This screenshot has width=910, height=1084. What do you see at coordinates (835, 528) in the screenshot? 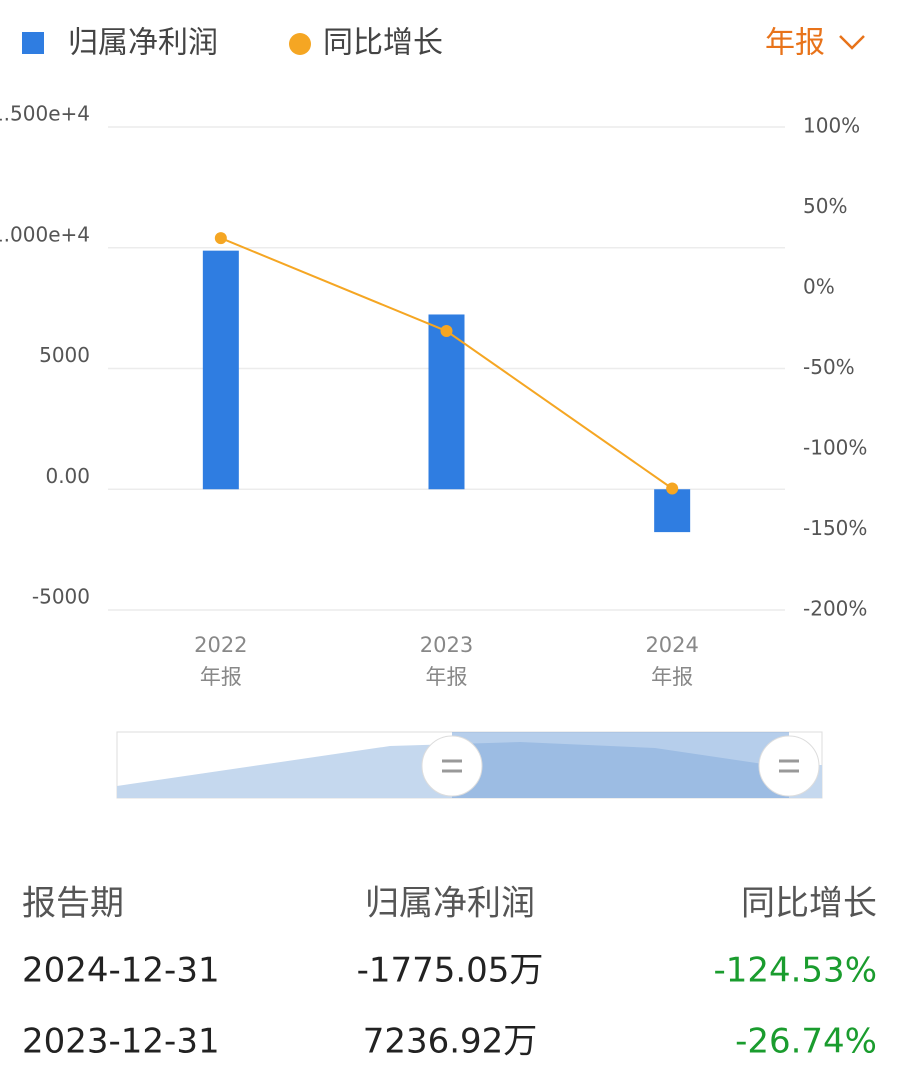
I see `y2-tick-label: -150%` at bounding box center [835, 528].